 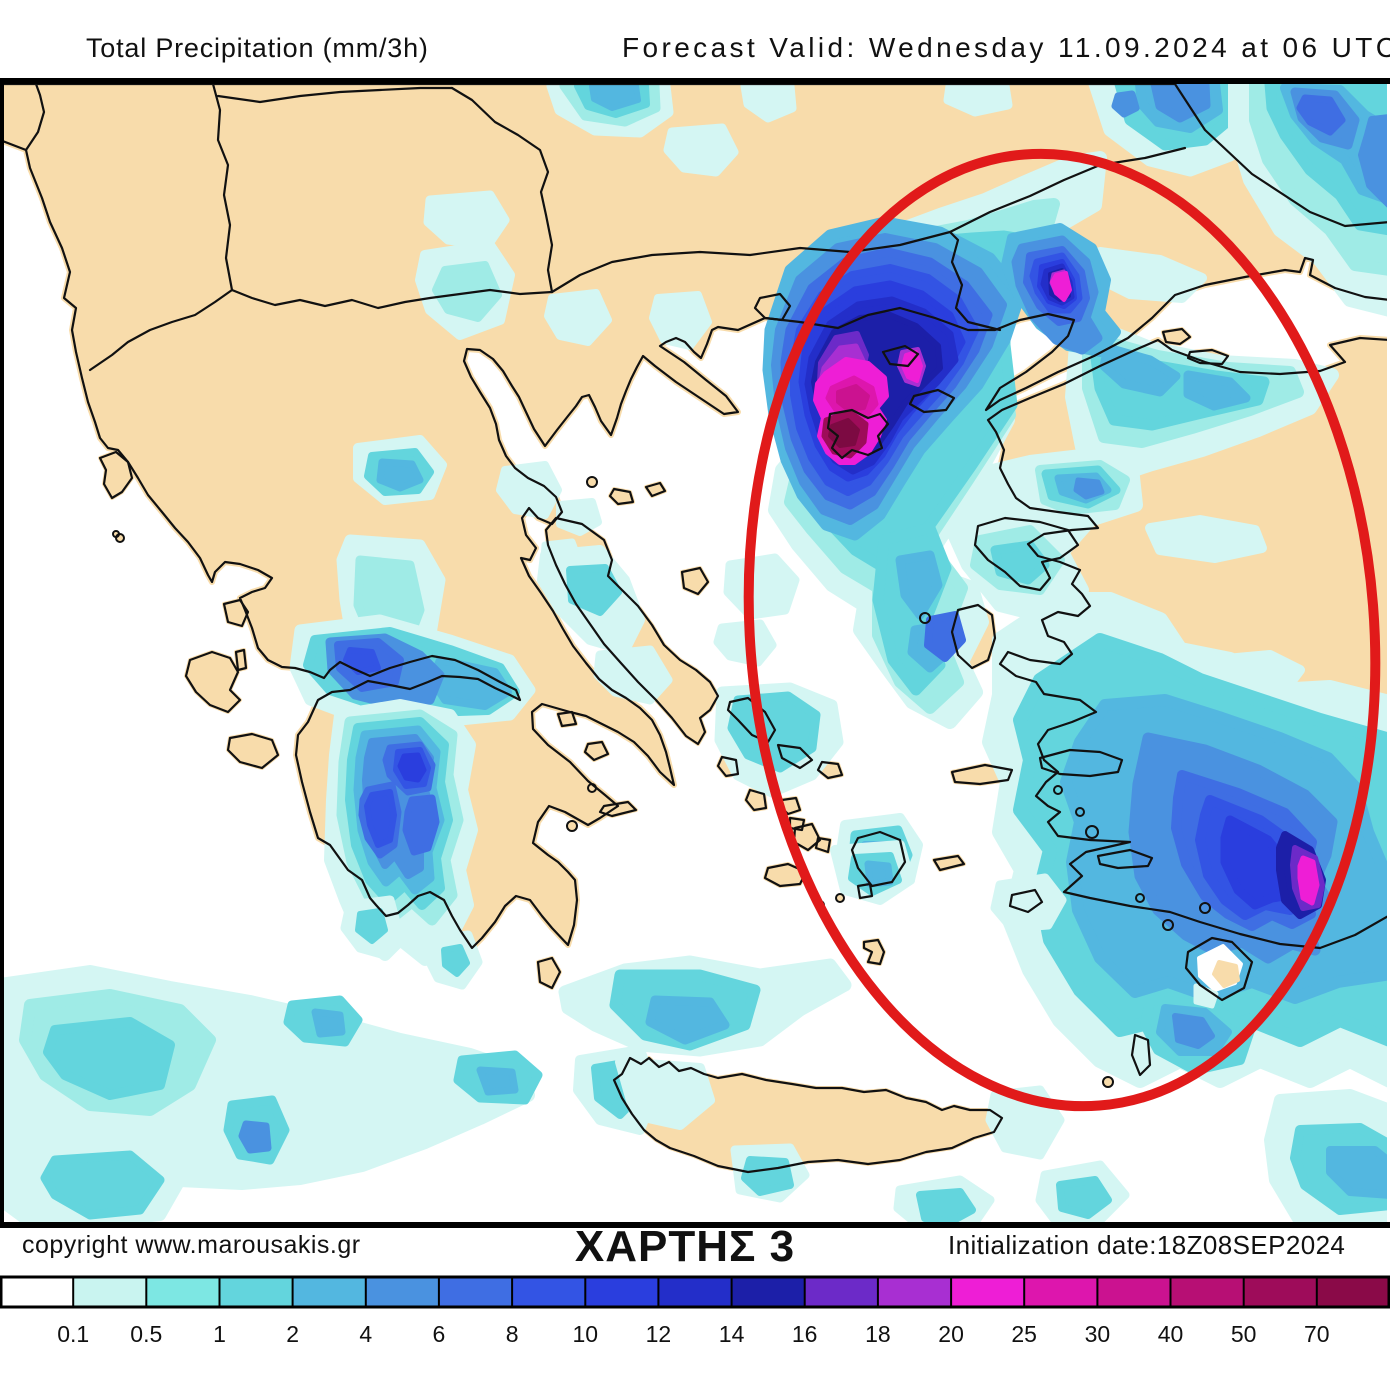 I want to click on svg-text: 1, so click(x=219, y=1334).